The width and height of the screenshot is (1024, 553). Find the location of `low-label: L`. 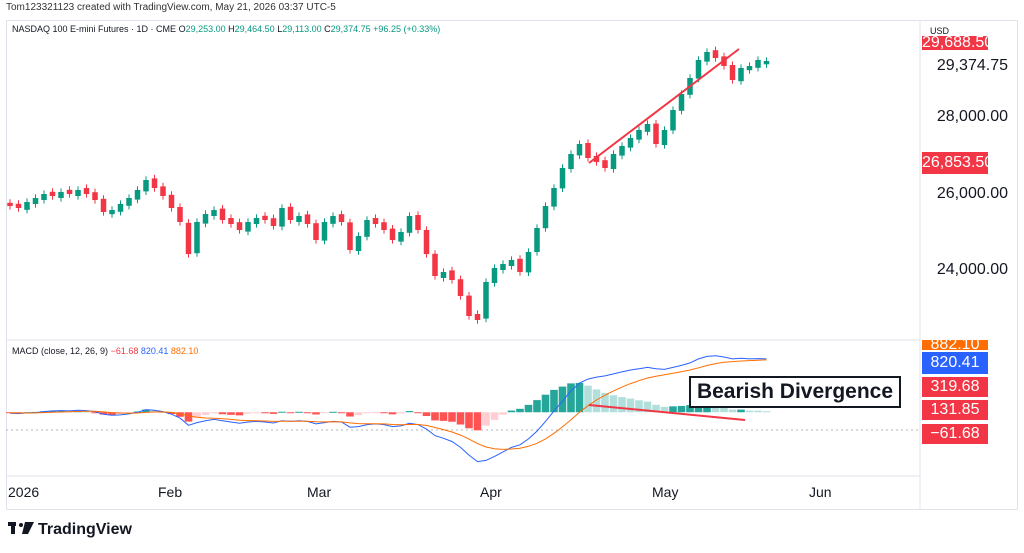

low-label: L is located at coordinates (280, 29).